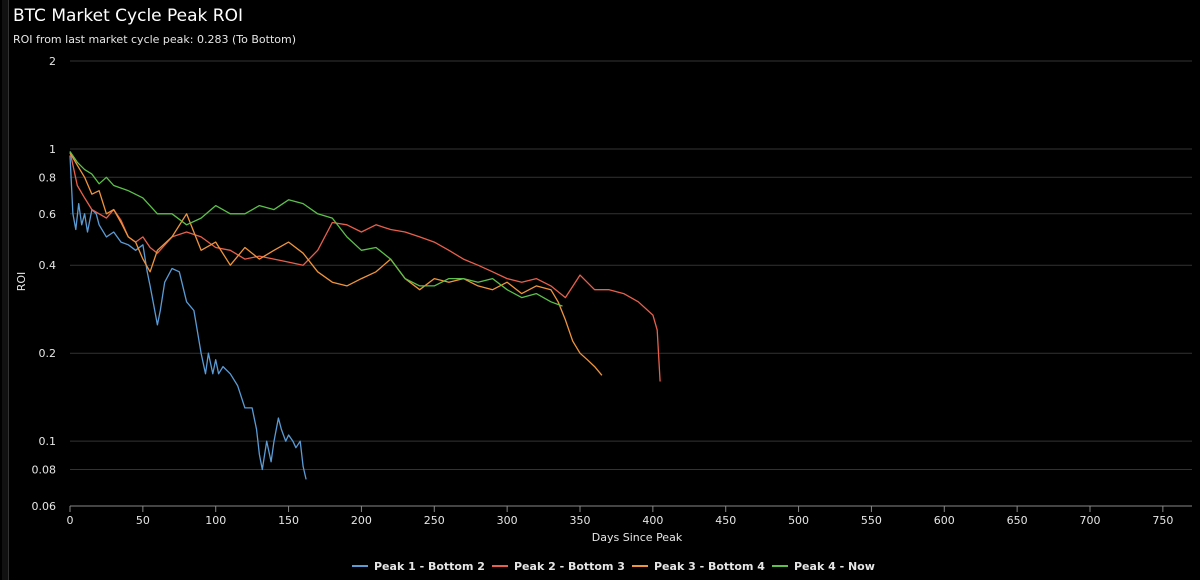 The width and height of the screenshot is (1200, 580). What do you see at coordinates (1017, 520) in the screenshot?
I see `x-tick-label: 650` at bounding box center [1017, 520].